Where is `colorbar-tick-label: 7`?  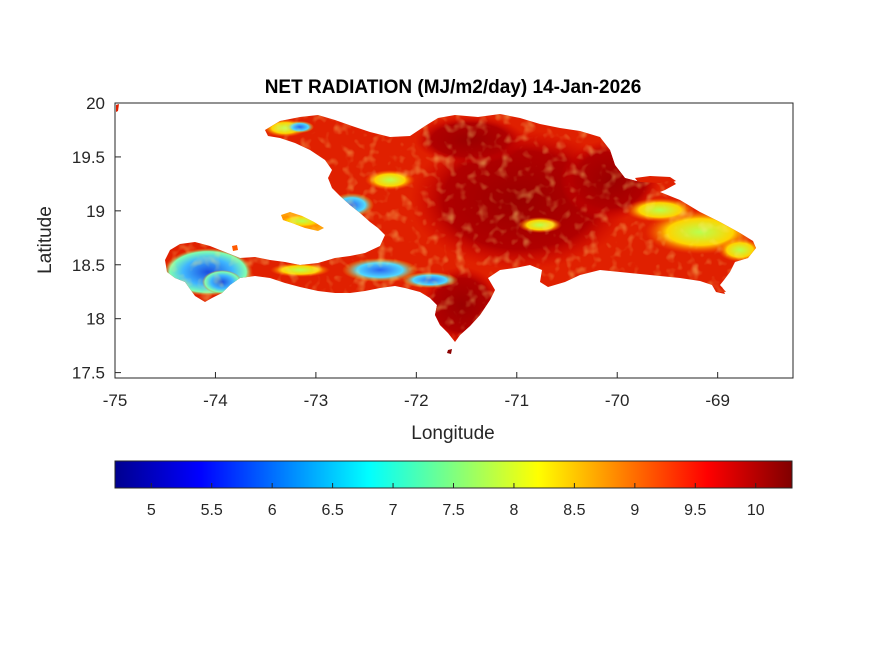 colorbar-tick-label: 7 is located at coordinates (393, 510).